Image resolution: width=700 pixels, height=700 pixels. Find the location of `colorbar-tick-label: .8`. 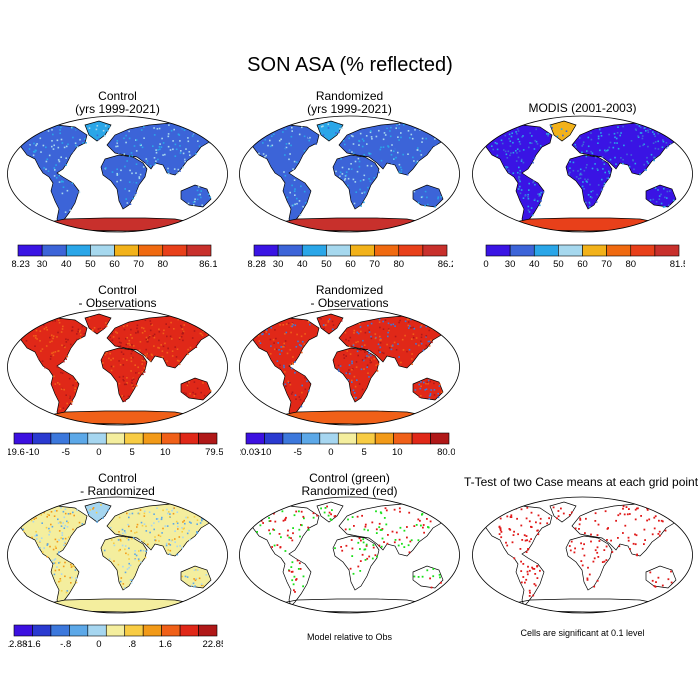

colorbar-tick-label: .8 is located at coordinates (132, 644).